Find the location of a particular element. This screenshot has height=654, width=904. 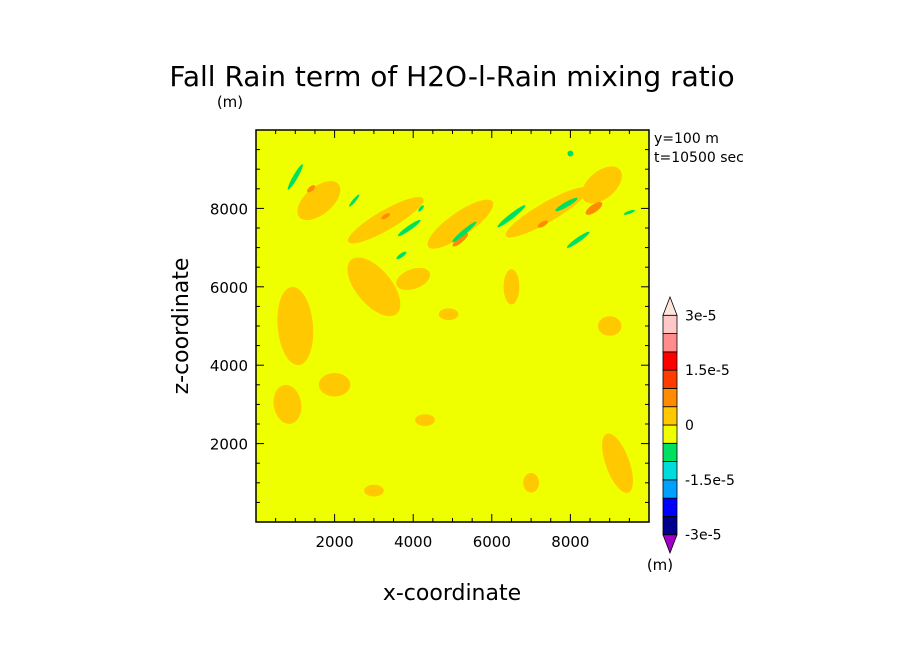

title-unit: (m) is located at coordinates (230, 102).